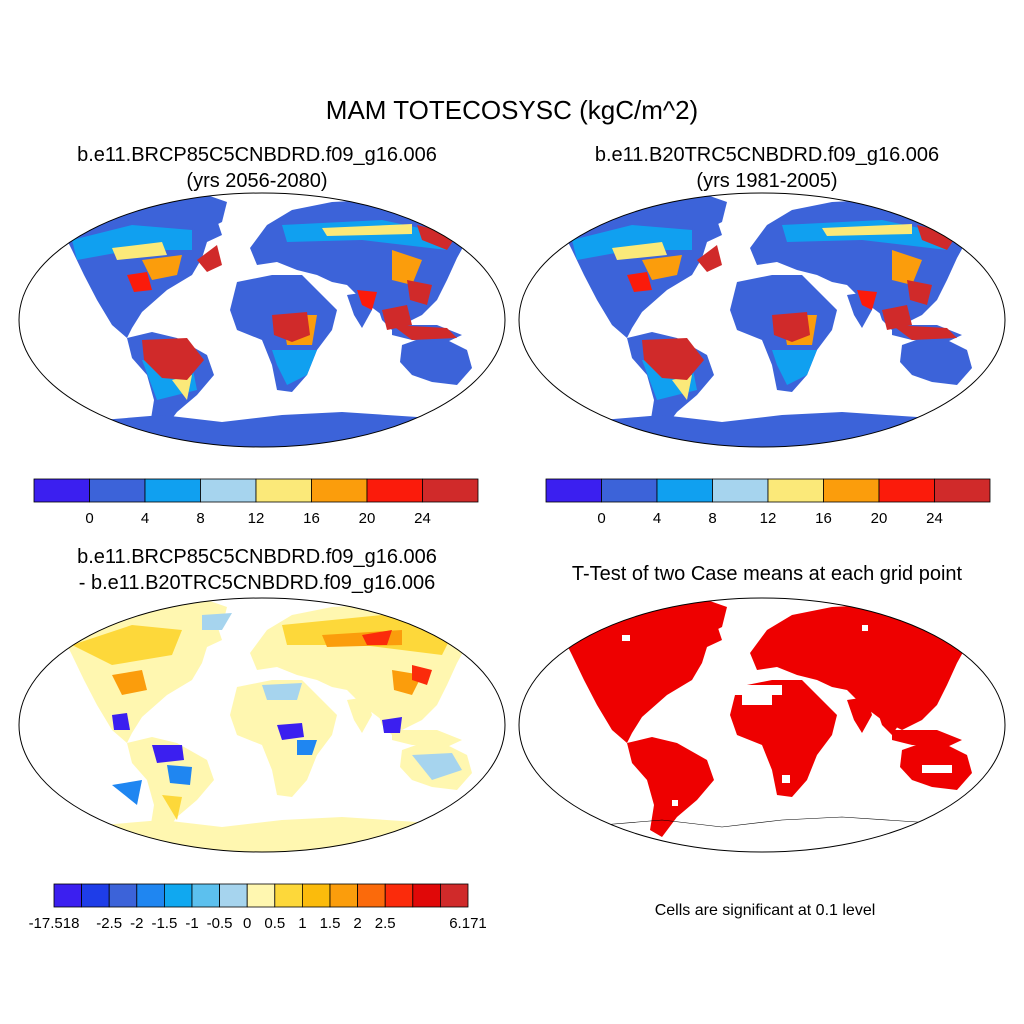  Describe the element at coordinates (762, 320) in the screenshot. I see `map-case2` at that location.